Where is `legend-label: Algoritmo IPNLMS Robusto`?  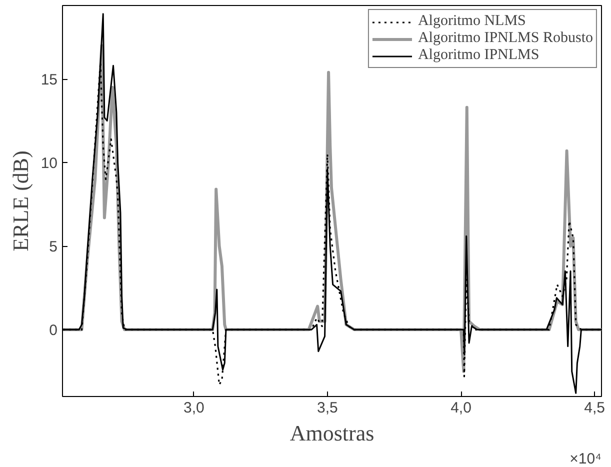
legend-label: Algoritmo IPNLMS Robusto is located at coordinates (505, 38).